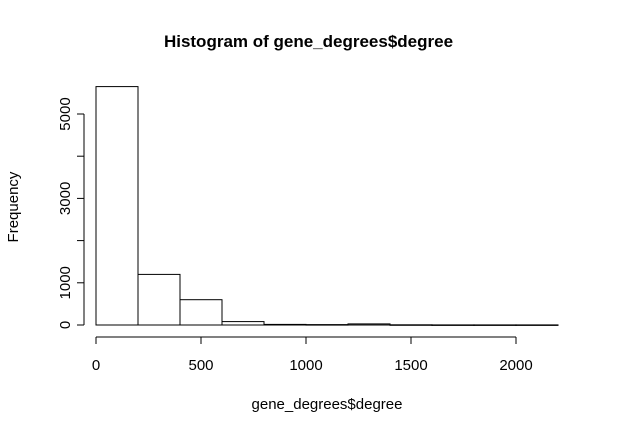 This screenshot has width=617, height=432. I want to click on y-axis-label: Frequency, so click(13, 206).